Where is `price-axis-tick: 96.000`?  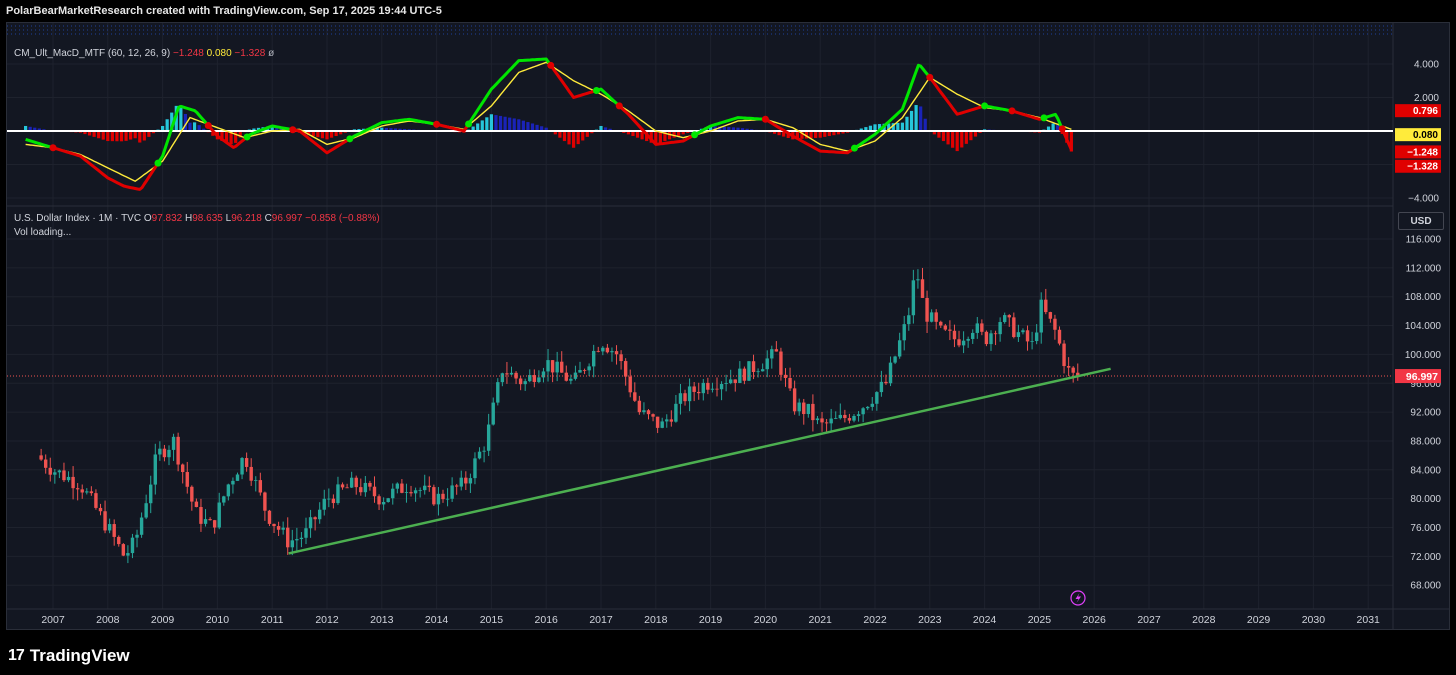 price-axis-tick: 96.000 is located at coordinates (1425, 384).